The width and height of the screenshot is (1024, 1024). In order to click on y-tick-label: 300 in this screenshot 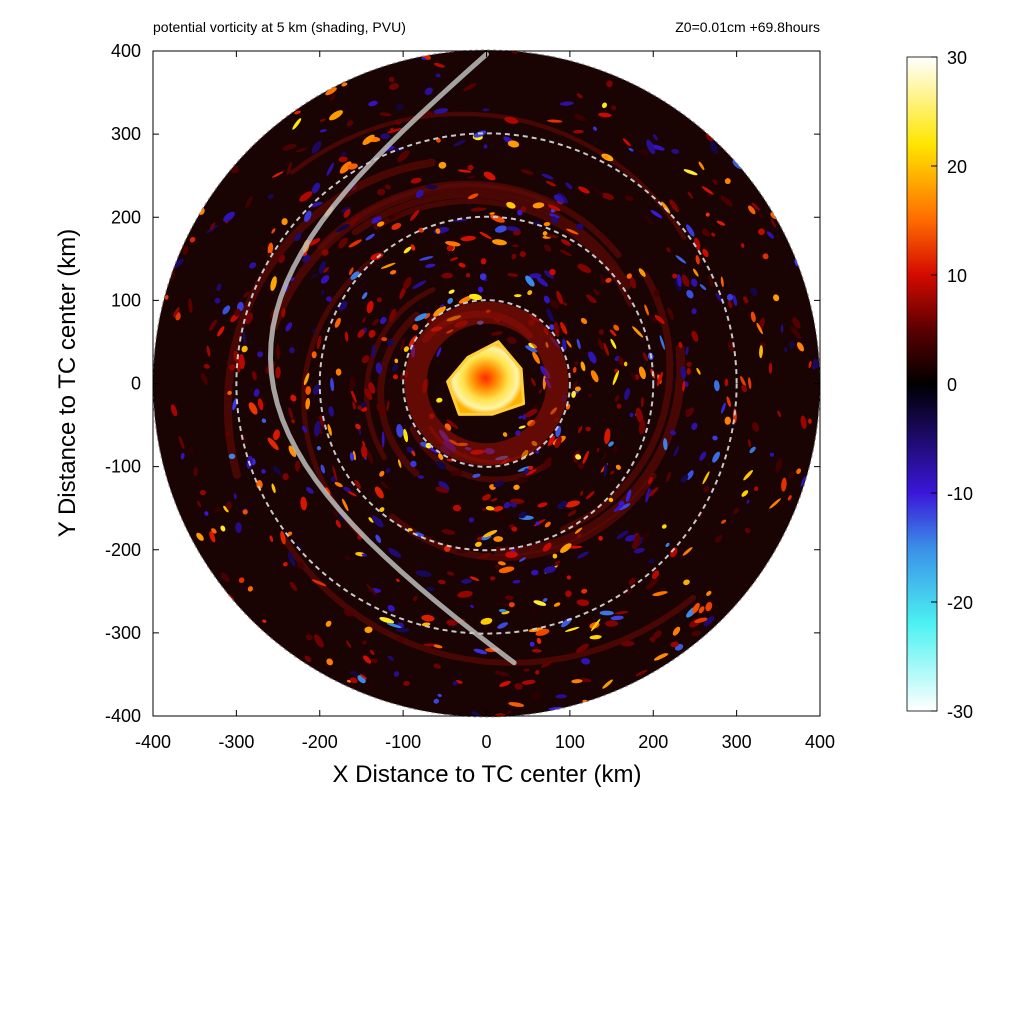, I will do `click(126, 134)`.